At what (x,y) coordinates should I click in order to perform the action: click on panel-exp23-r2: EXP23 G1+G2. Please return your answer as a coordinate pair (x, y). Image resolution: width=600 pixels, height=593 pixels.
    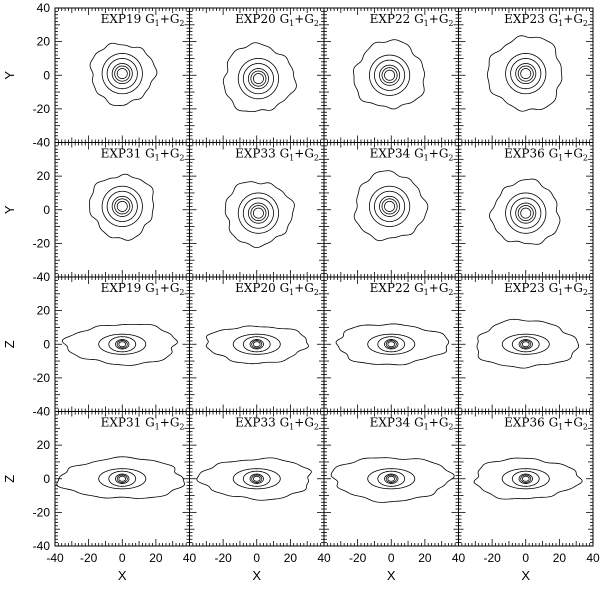
    Looking at the image, I should click on (526, 344).